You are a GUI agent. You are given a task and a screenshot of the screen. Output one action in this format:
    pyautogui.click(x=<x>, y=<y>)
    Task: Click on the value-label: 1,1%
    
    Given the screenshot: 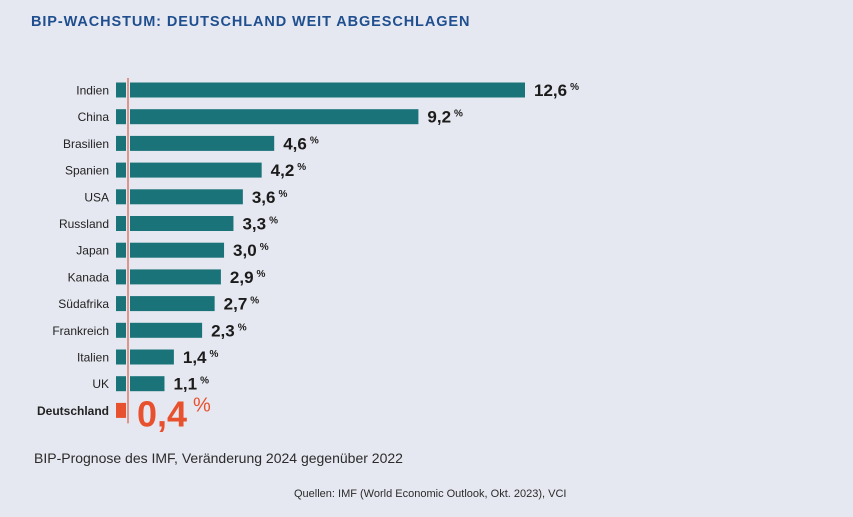 What is the action you would take?
    pyautogui.click(x=191, y=384)
    